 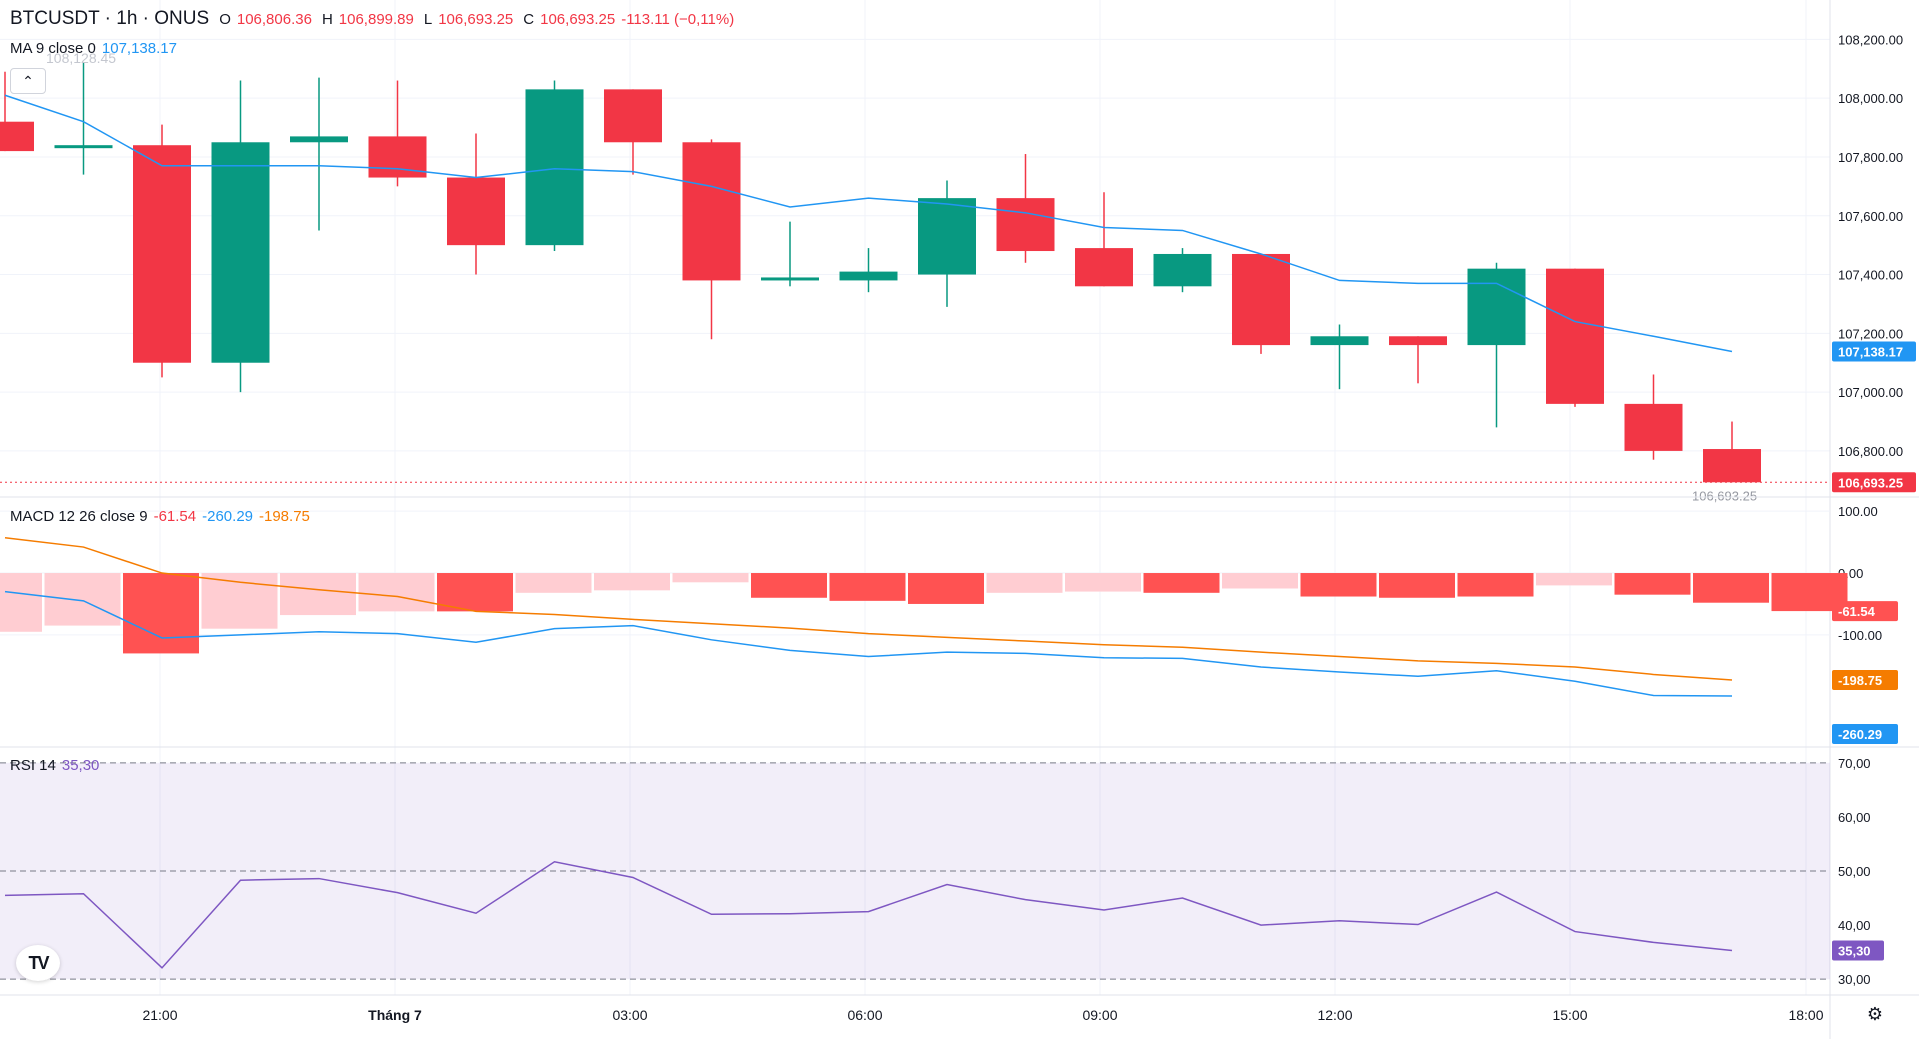 What do you see at coordinates (79, 516) in the screenshot?
I see `macd-label: MACD 12 26 close 9` at bounding box center [79, 516].